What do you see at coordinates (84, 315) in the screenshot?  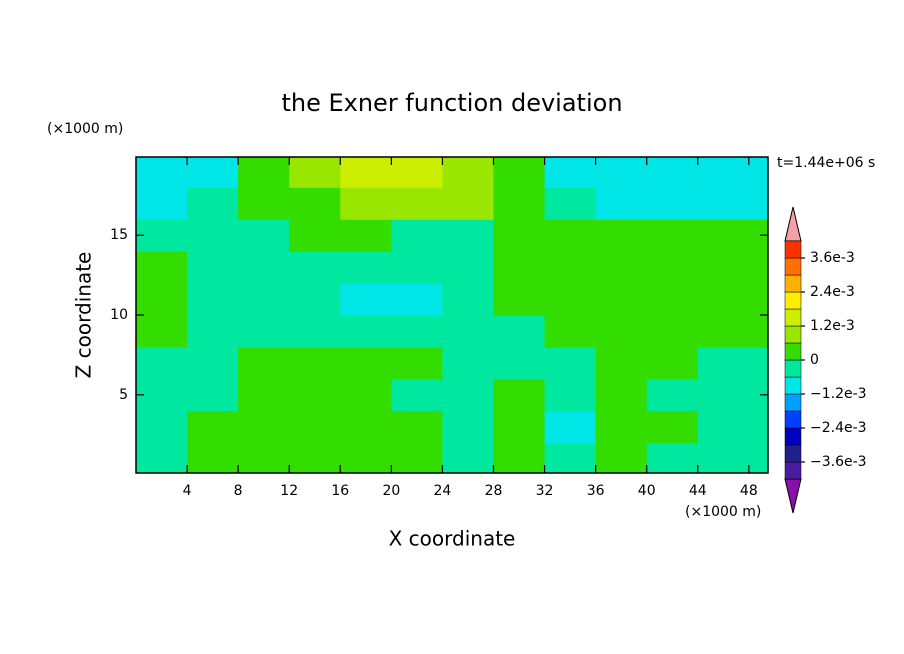 I see `y-axis-label: Z coordinate` at bounding box center [84, 315].